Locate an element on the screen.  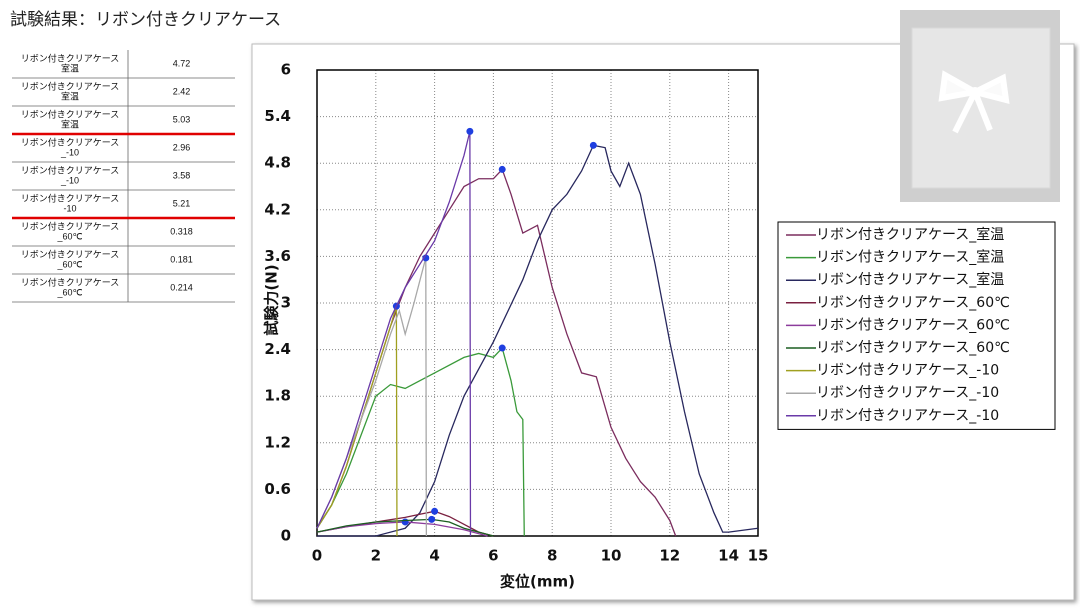
y-tick-label: 6 is located at coordinates (286, 70).